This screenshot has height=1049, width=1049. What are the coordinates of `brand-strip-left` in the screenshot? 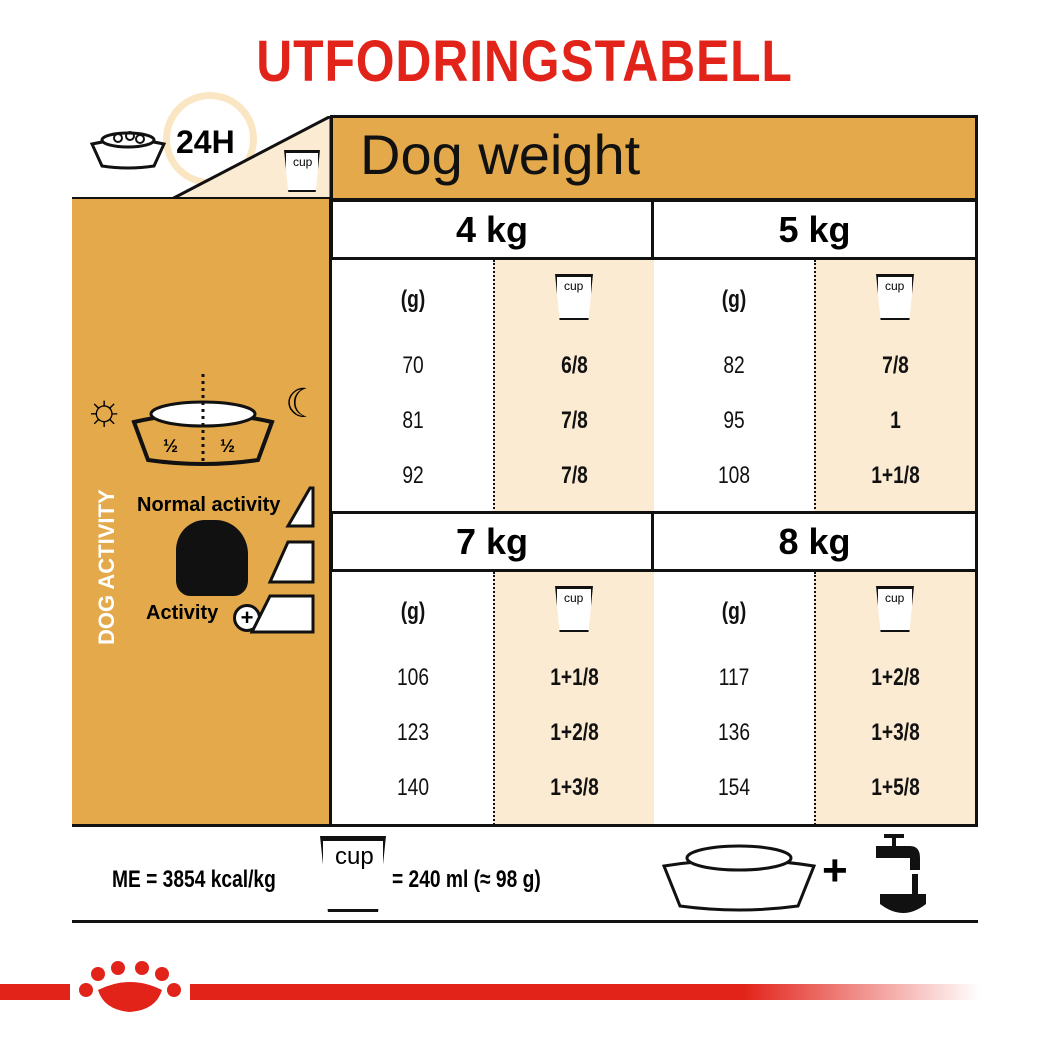 It's located at (35, 992).